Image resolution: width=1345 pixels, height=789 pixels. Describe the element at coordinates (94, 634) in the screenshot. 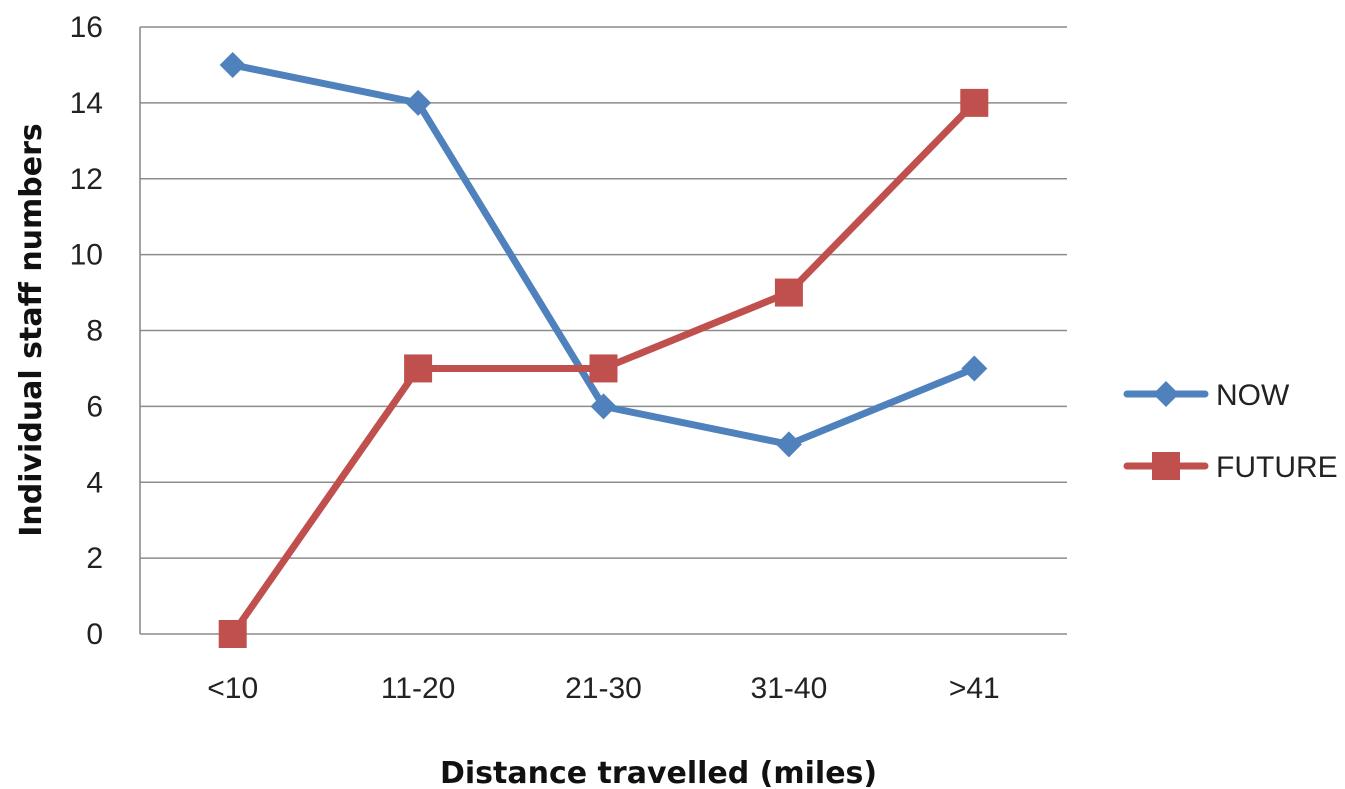

I see `y-tick-label: 0` at that location.